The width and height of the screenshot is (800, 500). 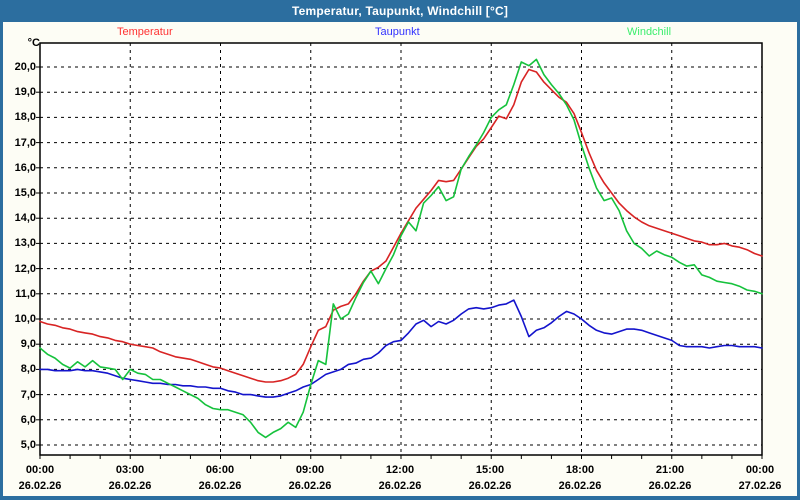 What do you see at coordinates (760, 486) in the screenshot?
I see `x-date-label: 27.02.26` at bounding box center [760, 486].